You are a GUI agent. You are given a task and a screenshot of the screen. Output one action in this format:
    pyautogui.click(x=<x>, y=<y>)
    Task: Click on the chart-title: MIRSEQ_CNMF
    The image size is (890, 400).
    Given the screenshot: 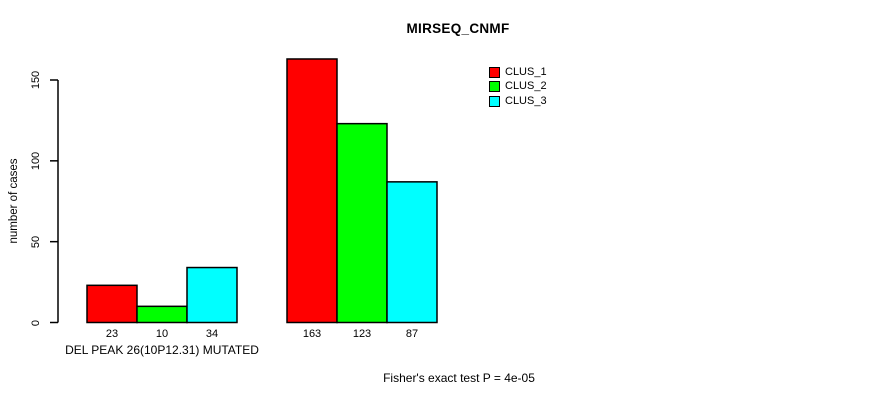 What is the action you would take?
    pyautogui.click(x=458, y=28)
    